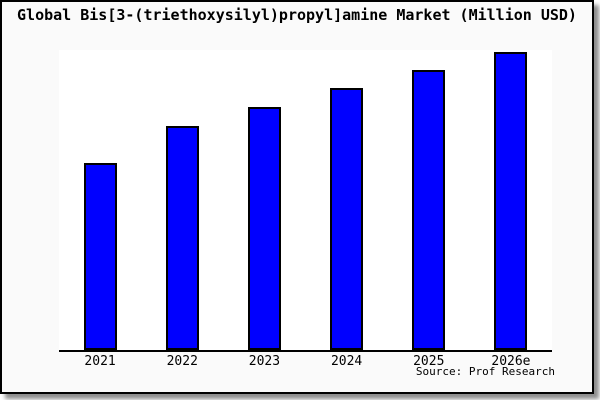 Image resolution: width=600 pixels, height=400 pixels. What do you see at coordinates (100, 256) in the screenshot?
I see `bar-2021` at bounding box center [100, 256].